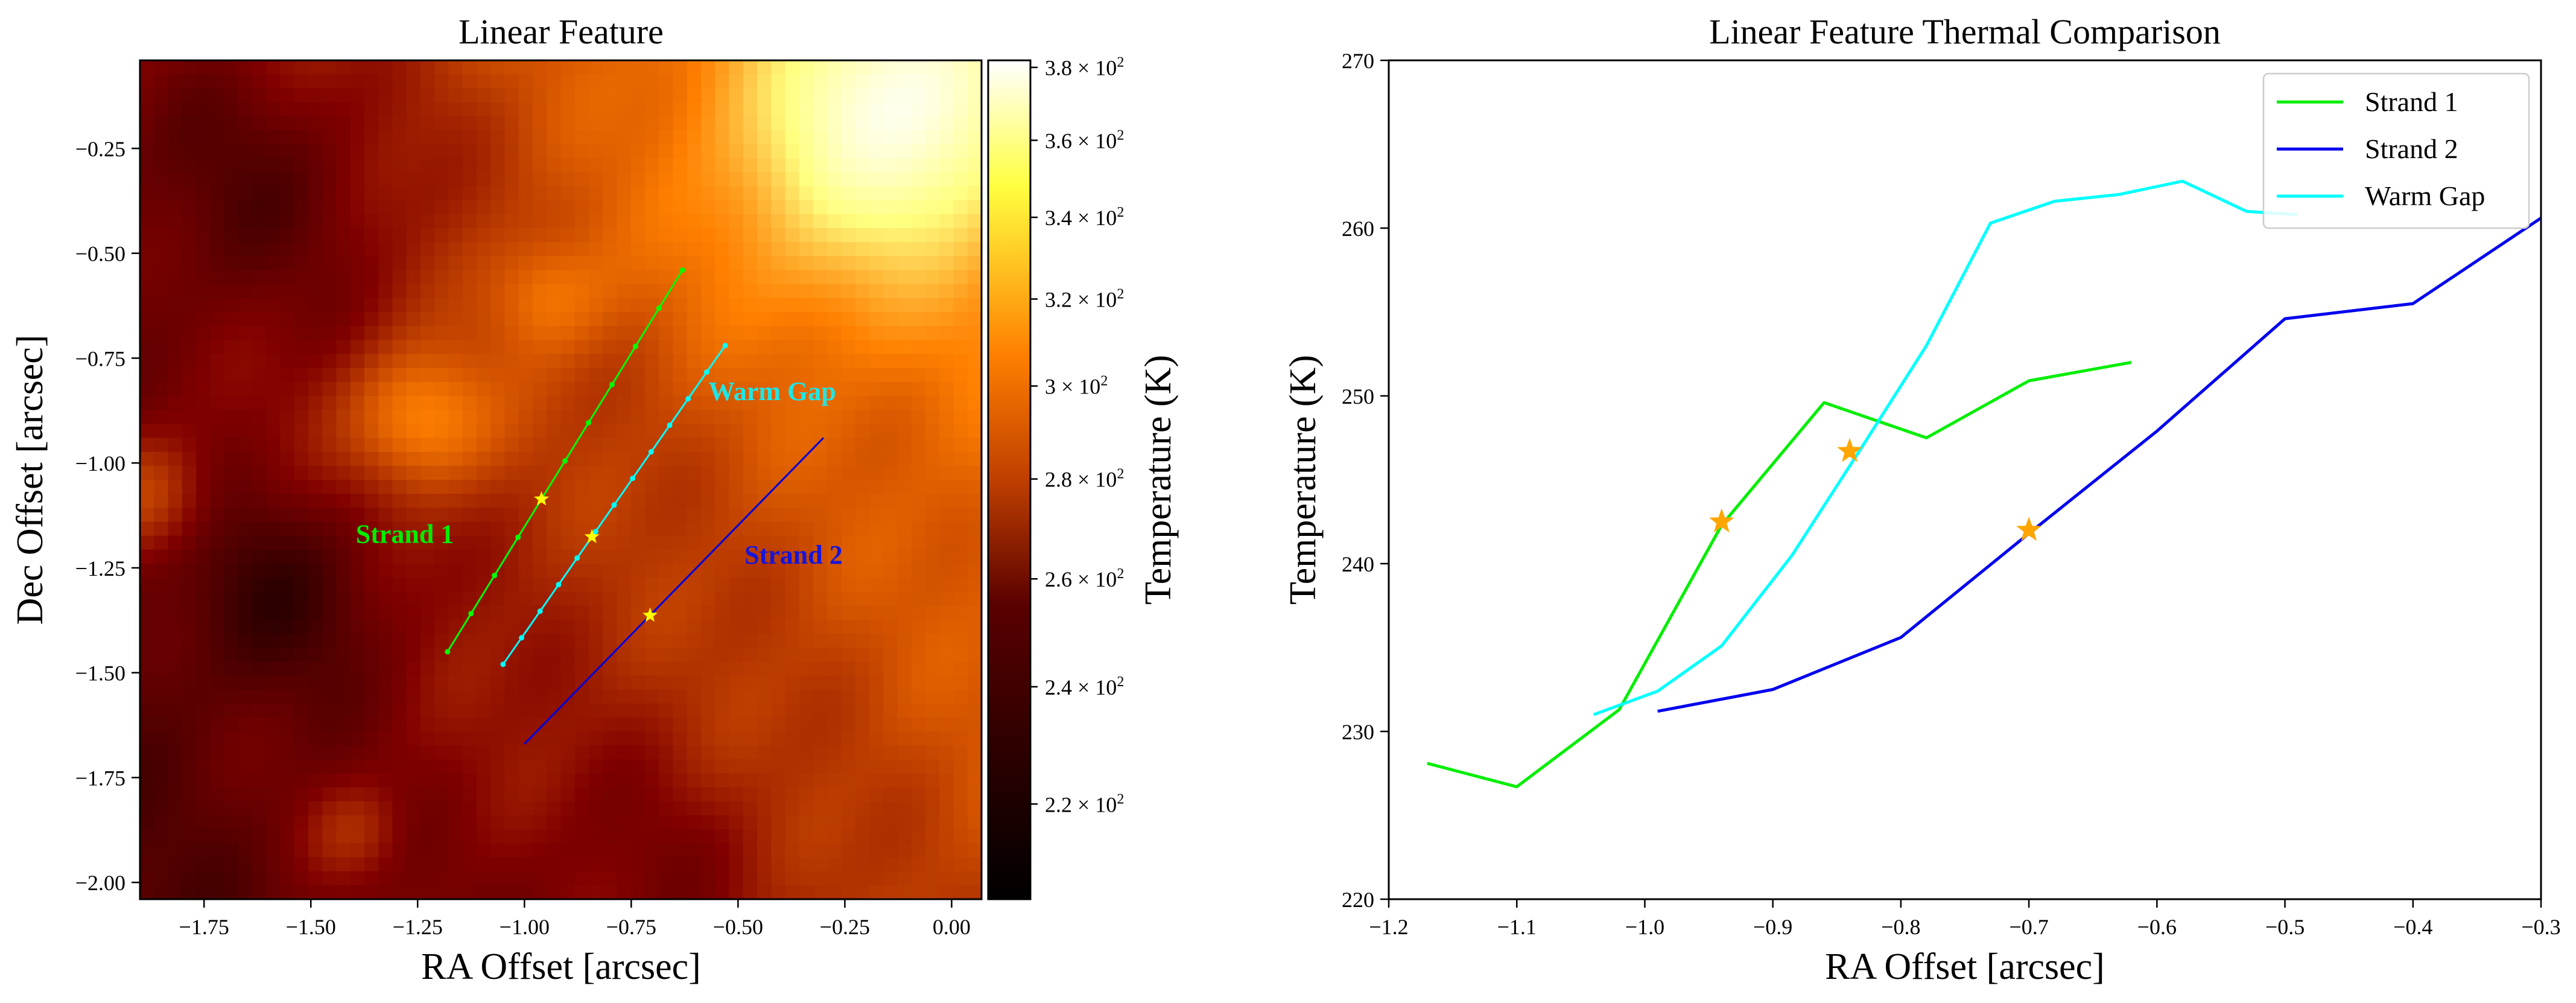 Image resolution: width=2576 pixels, height=1003 pixels. I want to click on strand-layer, so click(635, 506).